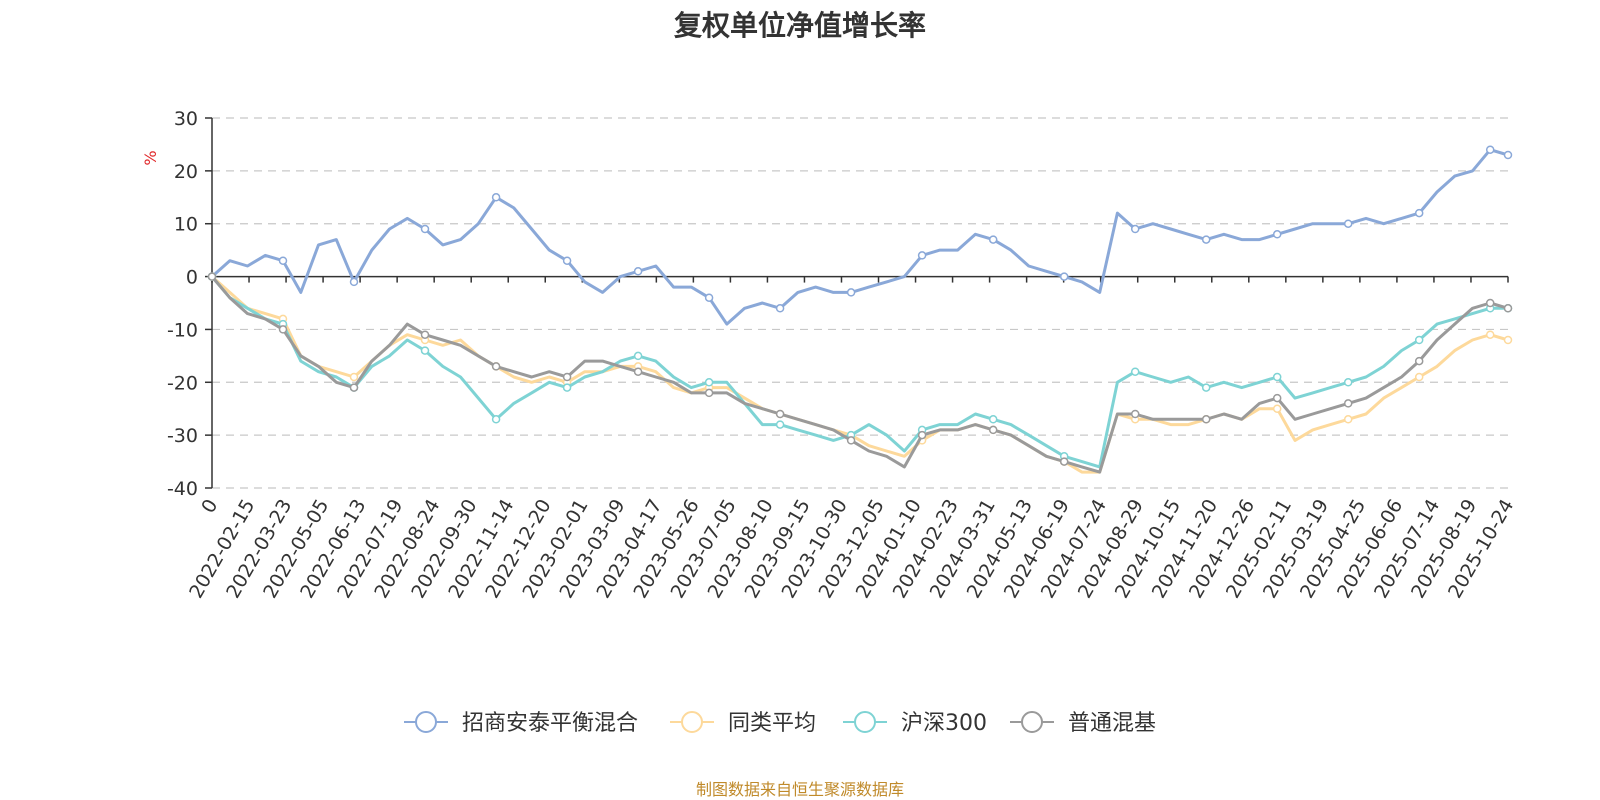 This screenshot has width=1600, height=800. I want to click on chart-title: 复权单位净值增长率, so click(799, 25).